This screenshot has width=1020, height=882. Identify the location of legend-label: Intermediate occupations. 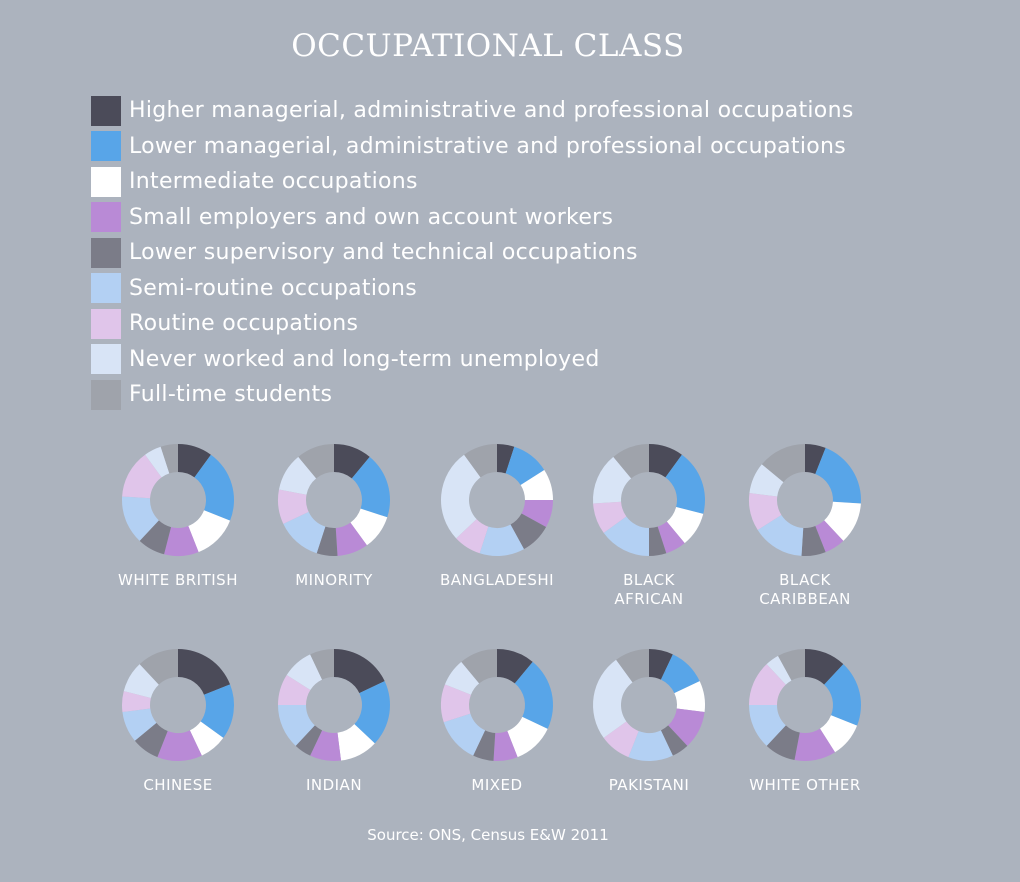
(273, 182).